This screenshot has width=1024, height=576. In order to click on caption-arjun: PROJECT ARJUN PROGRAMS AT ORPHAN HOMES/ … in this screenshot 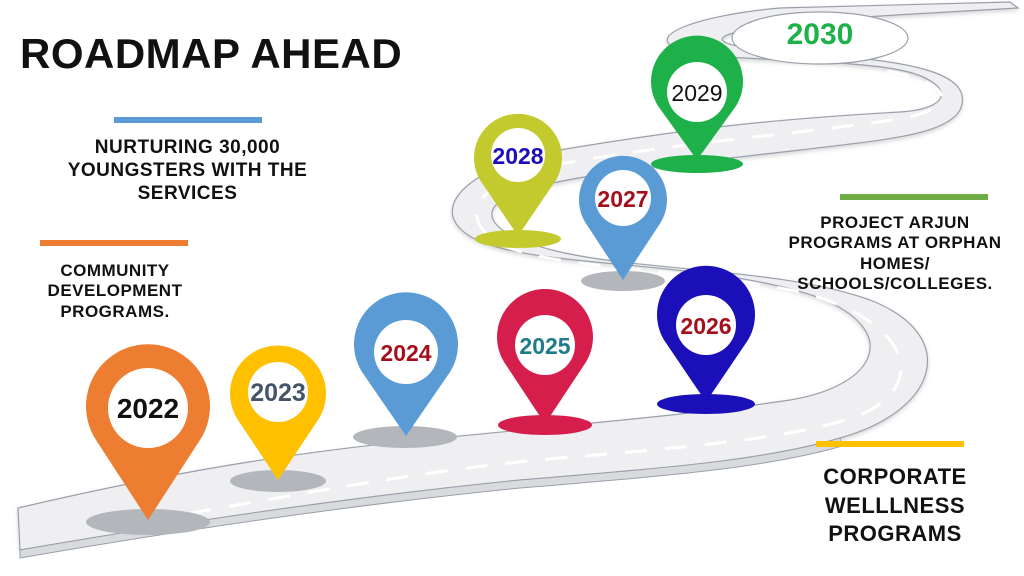, I will do `click(895, 253)`.